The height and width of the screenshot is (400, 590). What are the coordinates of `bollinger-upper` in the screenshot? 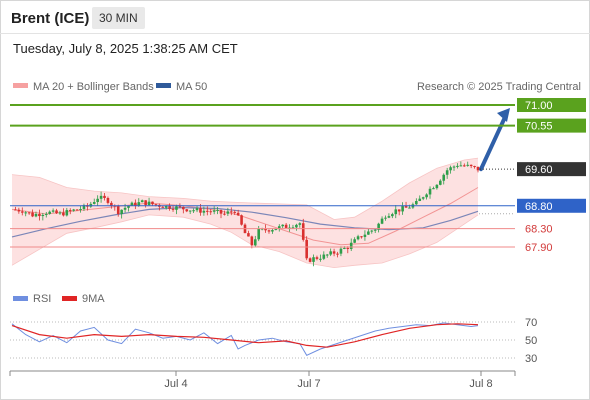 It's located at (245, 188).